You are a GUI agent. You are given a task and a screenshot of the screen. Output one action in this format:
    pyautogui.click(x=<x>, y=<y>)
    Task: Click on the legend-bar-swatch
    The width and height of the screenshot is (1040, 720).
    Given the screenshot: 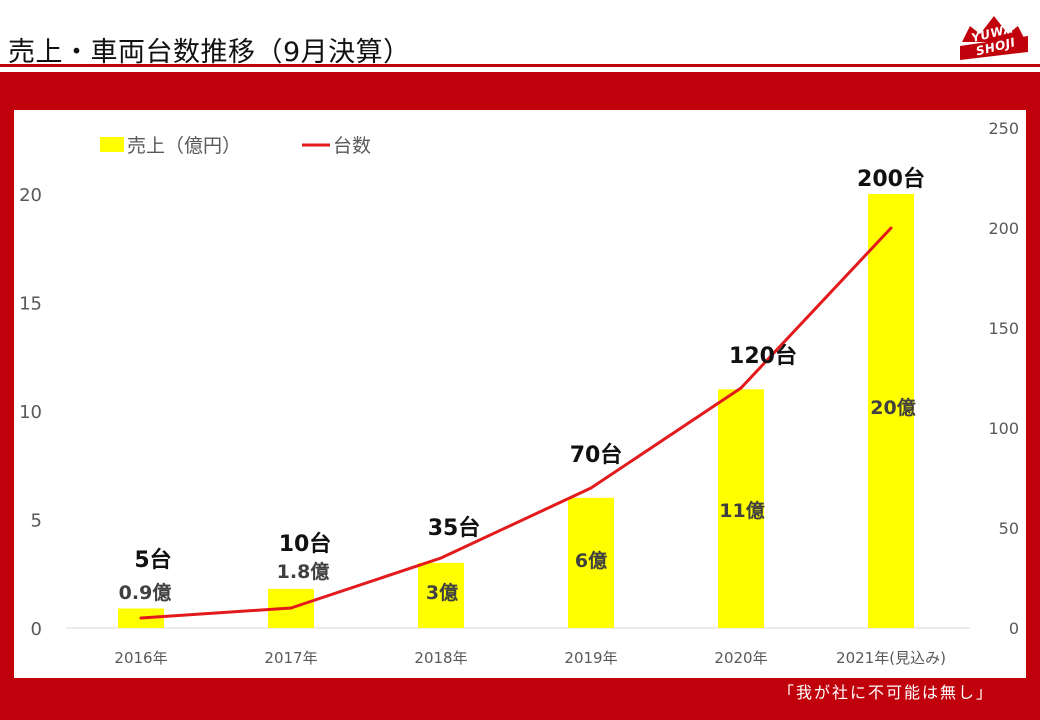 What is the action you would take?
    pyautogui.click(x=112, y=144)
    